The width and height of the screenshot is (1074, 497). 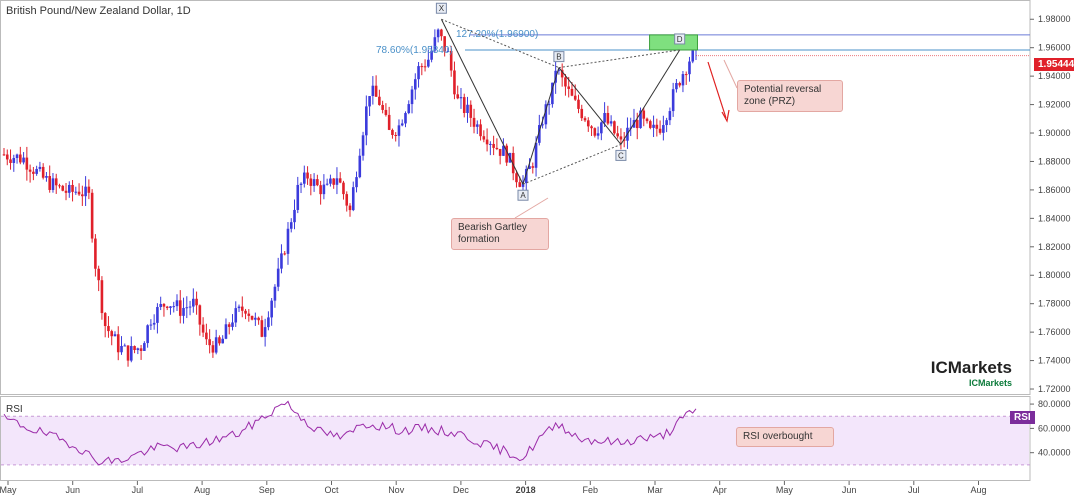 I want to click on y-tick-label: 1.92000, so click(x=1054, y=105).